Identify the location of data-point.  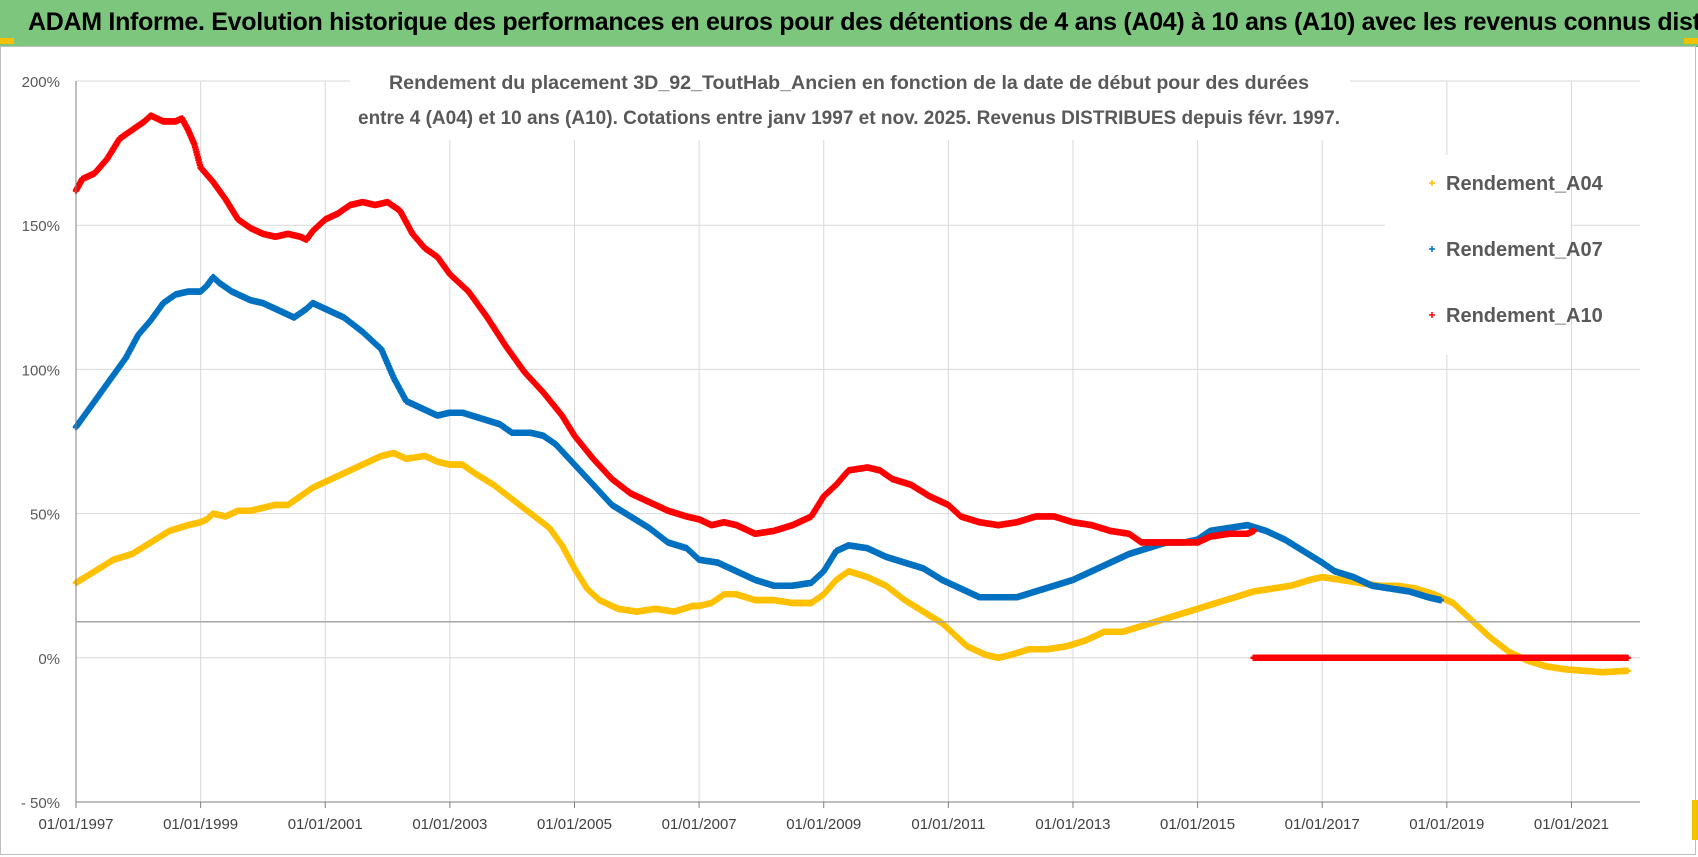
(1627, 670).